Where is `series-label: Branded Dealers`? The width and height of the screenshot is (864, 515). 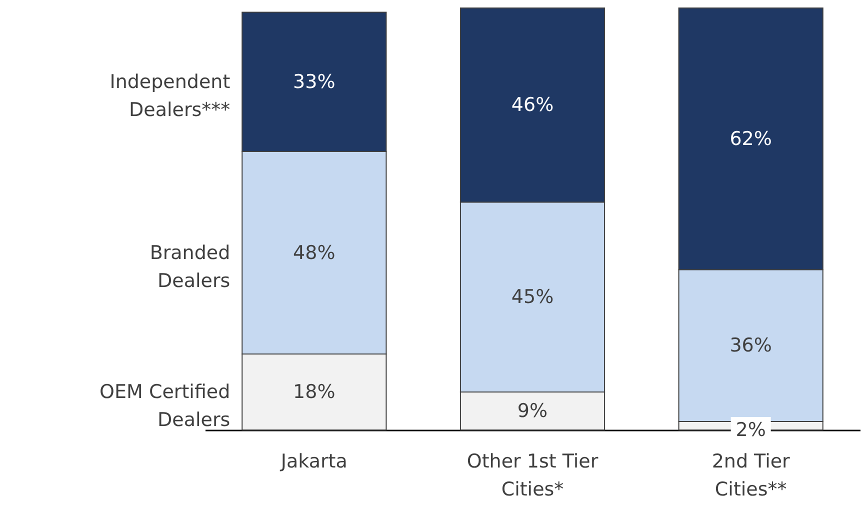 series-label: Branded Dealers is located at coordinates (190, 267).